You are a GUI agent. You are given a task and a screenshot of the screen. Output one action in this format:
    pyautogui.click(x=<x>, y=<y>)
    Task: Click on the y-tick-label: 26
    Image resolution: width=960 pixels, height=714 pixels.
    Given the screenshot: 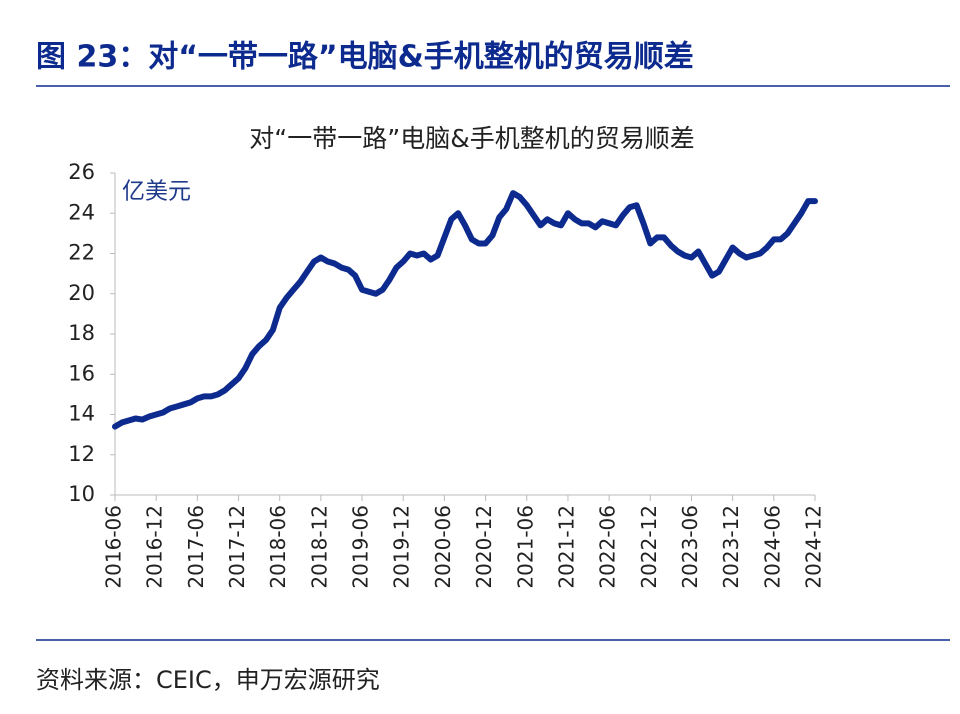 What is the action you would take?
    pyautogui.click(x=81, y=172)
    